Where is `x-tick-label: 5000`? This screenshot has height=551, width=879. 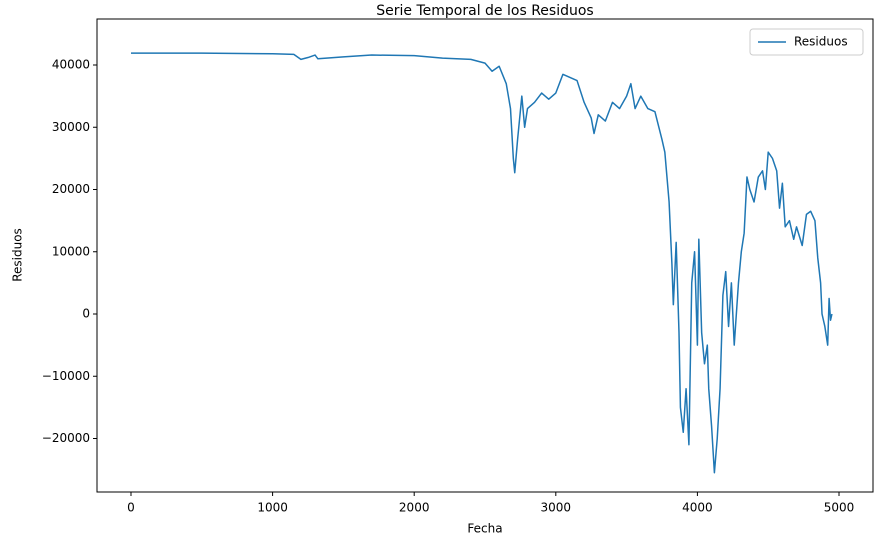
x-tick-label: 5000 is located at coordinates (839, 508).